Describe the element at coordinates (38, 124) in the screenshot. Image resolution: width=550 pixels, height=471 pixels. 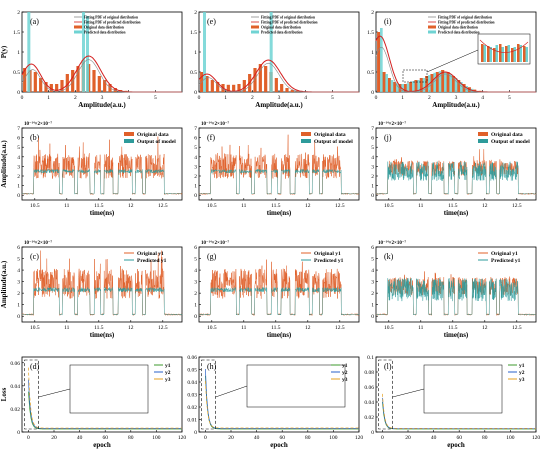
I see `x-multiplier-label: 10⁻¹⁴×2×10⁻⁷` at that location.